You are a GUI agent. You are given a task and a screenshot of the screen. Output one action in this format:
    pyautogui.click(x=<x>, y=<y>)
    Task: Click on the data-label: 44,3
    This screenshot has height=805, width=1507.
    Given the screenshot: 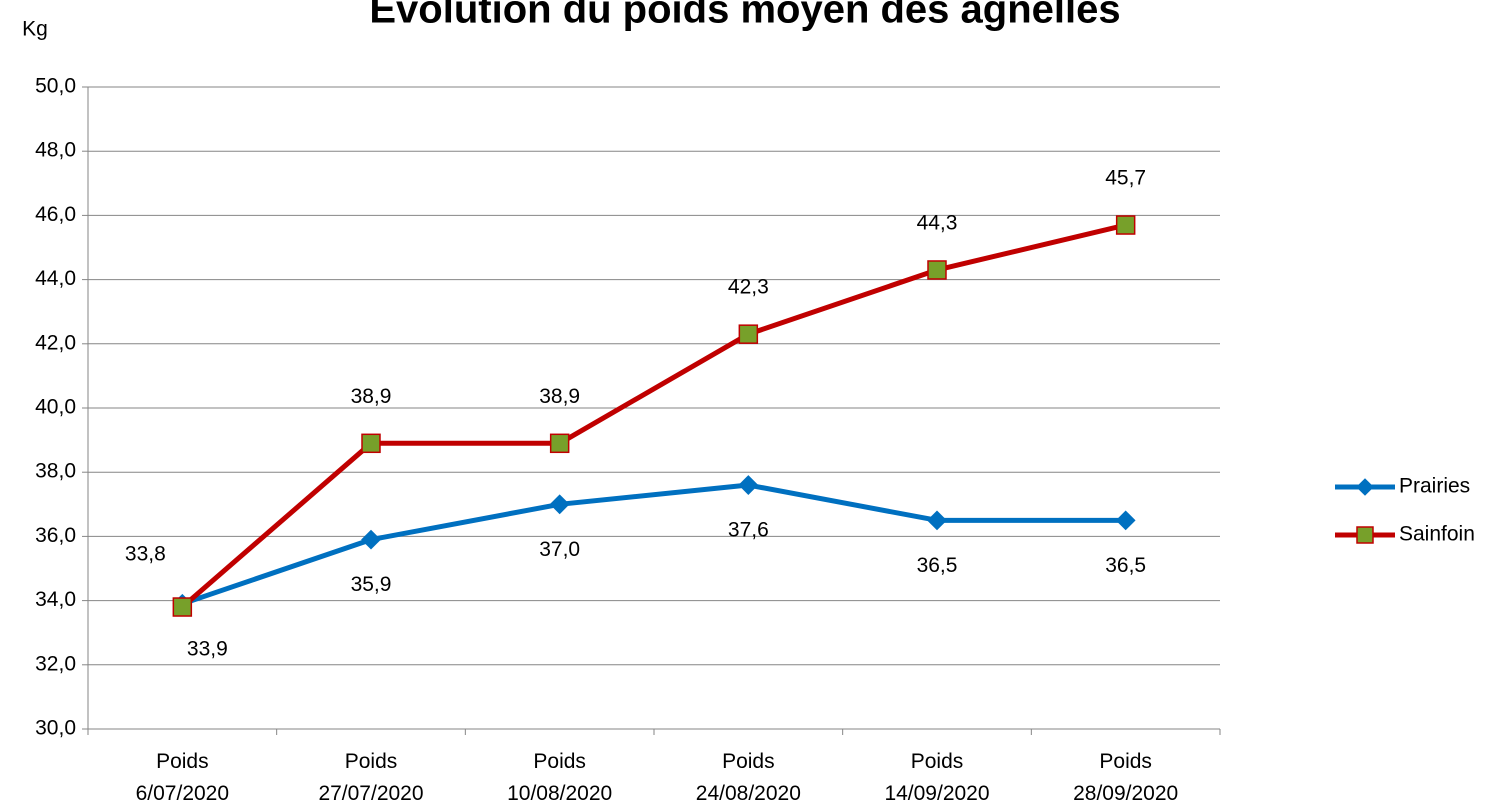 What is the action you would take?
    pyautogui.click(x=937, y=223)
    